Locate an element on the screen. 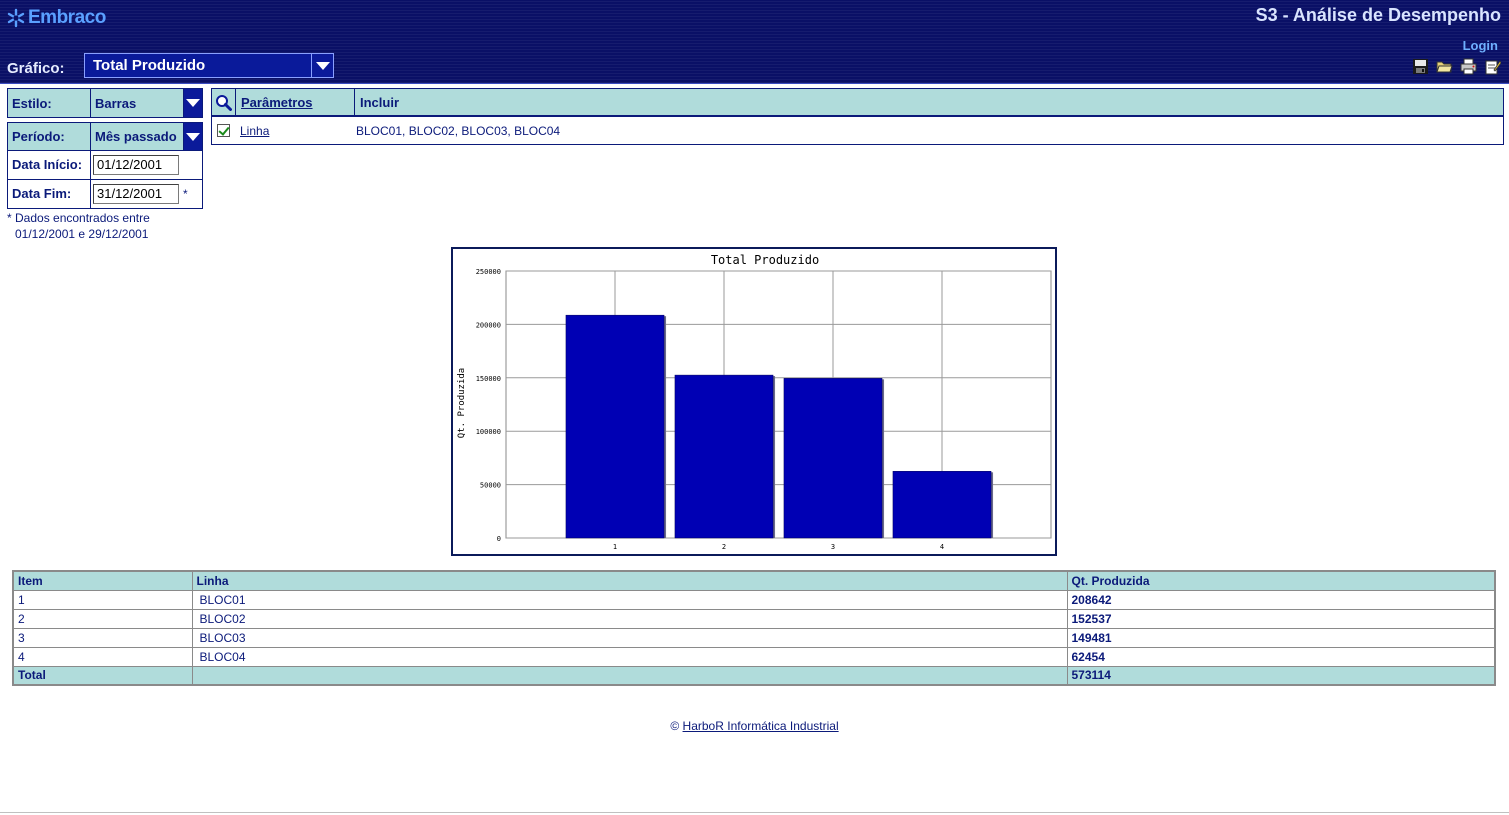 This screenshot has width=1509, height=815. print-icon is located at coordinates (1468, 66).